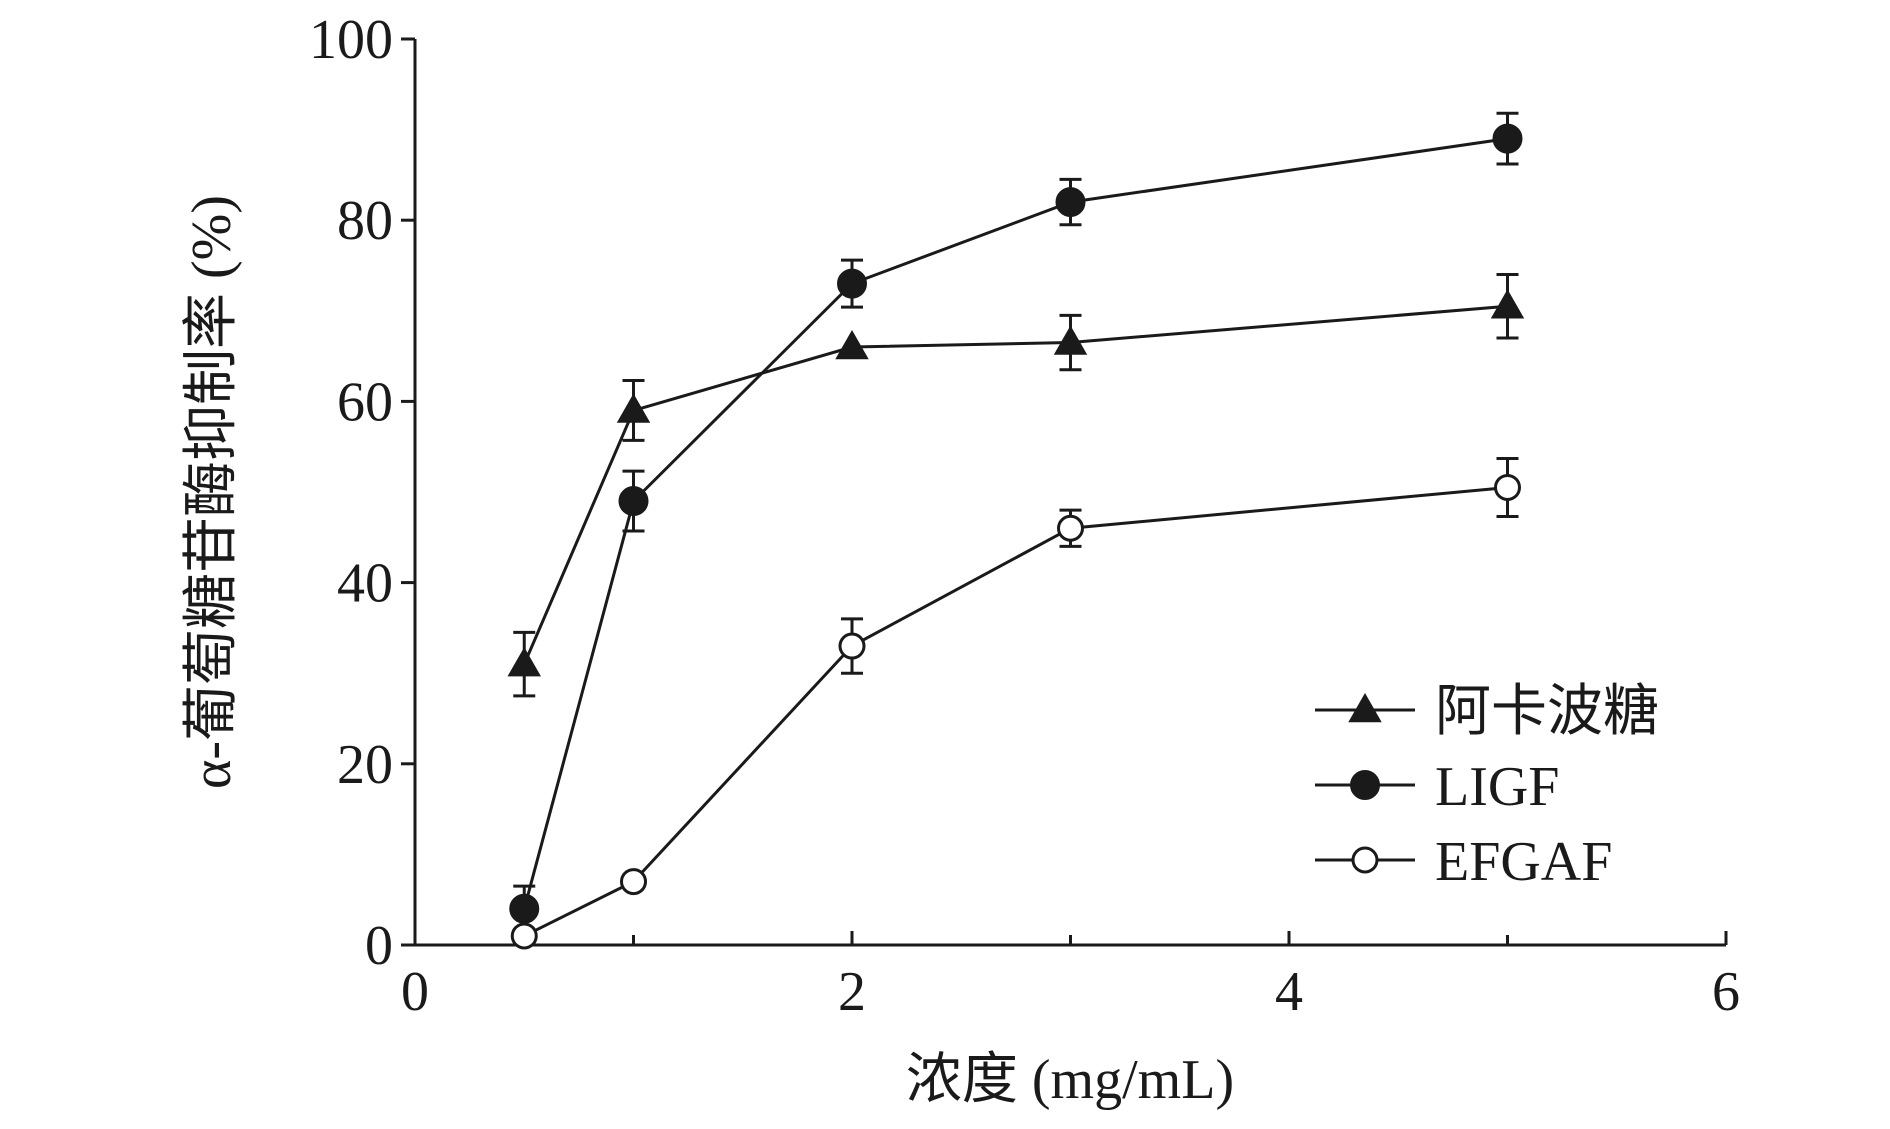  I want to click on x-tick-label: 6, so click(1726, 992).